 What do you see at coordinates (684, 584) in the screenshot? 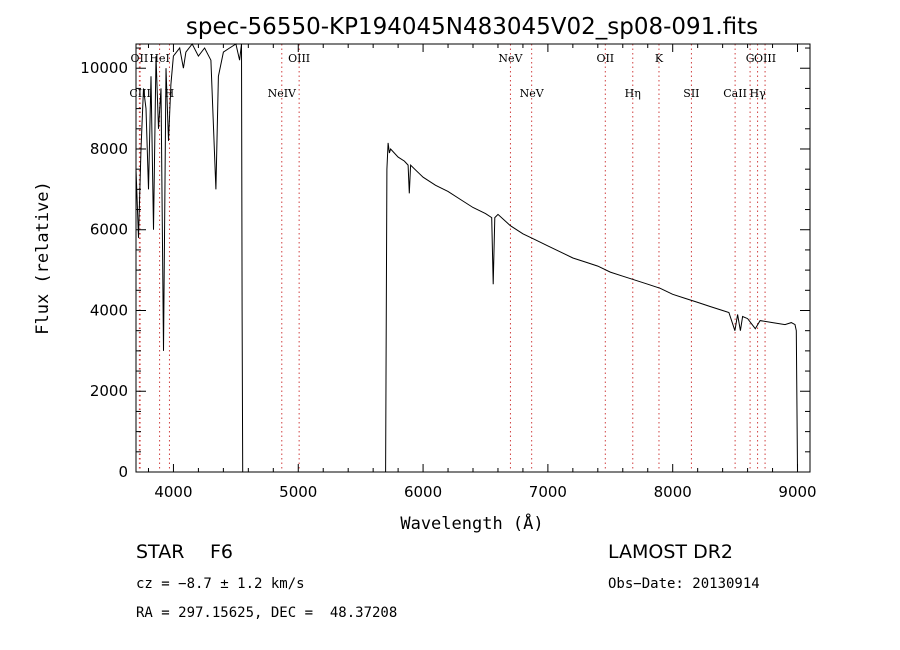
I see `observation-date: Obs−Date: 20130914` at bounding box center [684, 584].